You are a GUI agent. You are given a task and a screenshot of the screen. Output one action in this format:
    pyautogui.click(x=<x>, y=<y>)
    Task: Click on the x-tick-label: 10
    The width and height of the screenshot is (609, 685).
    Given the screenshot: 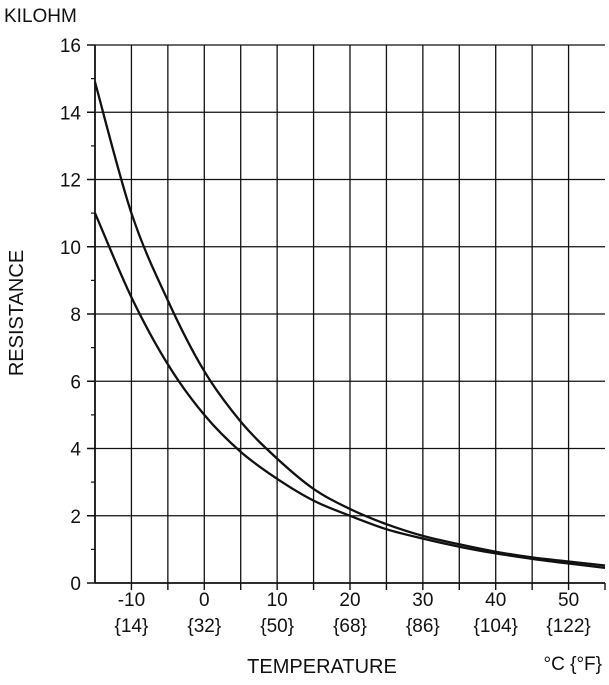 What is the action you would take?
    pyautogui.click(x=277, y=600)
    